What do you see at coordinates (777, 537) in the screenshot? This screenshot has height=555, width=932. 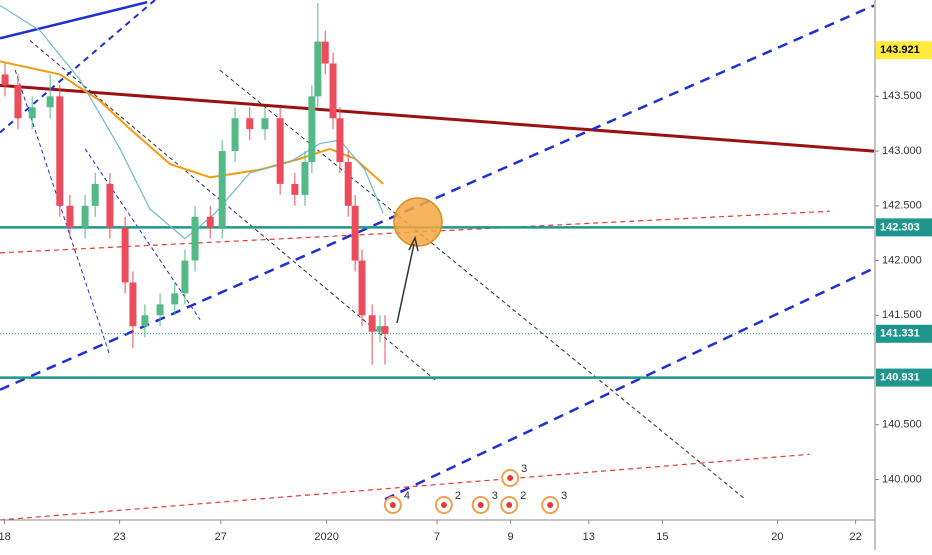 I see `x-tick-label: 20` at bounding box center [777, 537].